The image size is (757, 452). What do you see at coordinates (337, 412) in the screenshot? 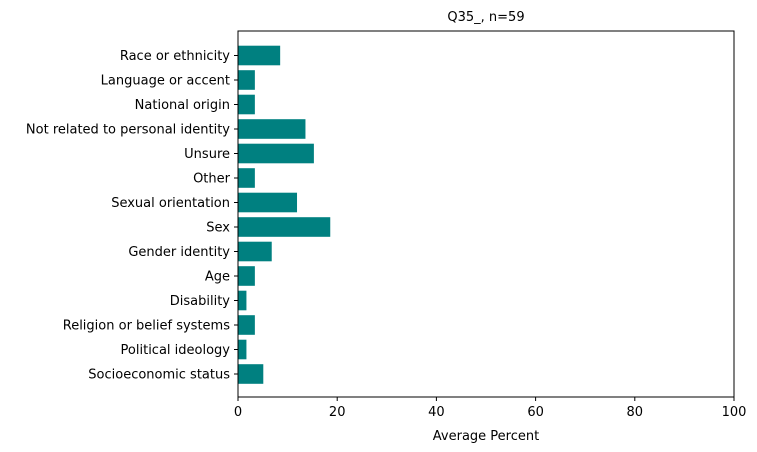
I see `x-tick-label: 20` at bounding box center [337, 412].